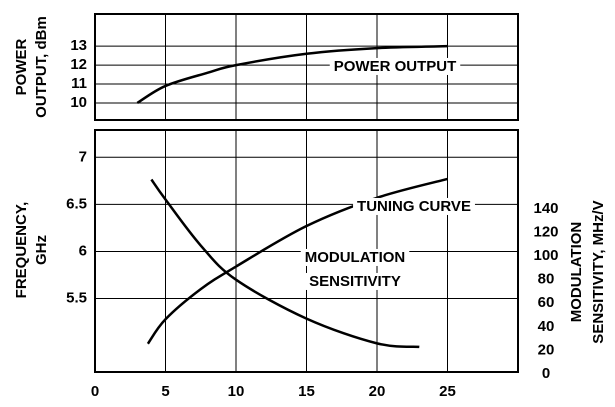  Describe the element at coordinates (21, 250) in the screenshot. I see `y-axis-title: FREQUENCY,` at that location.